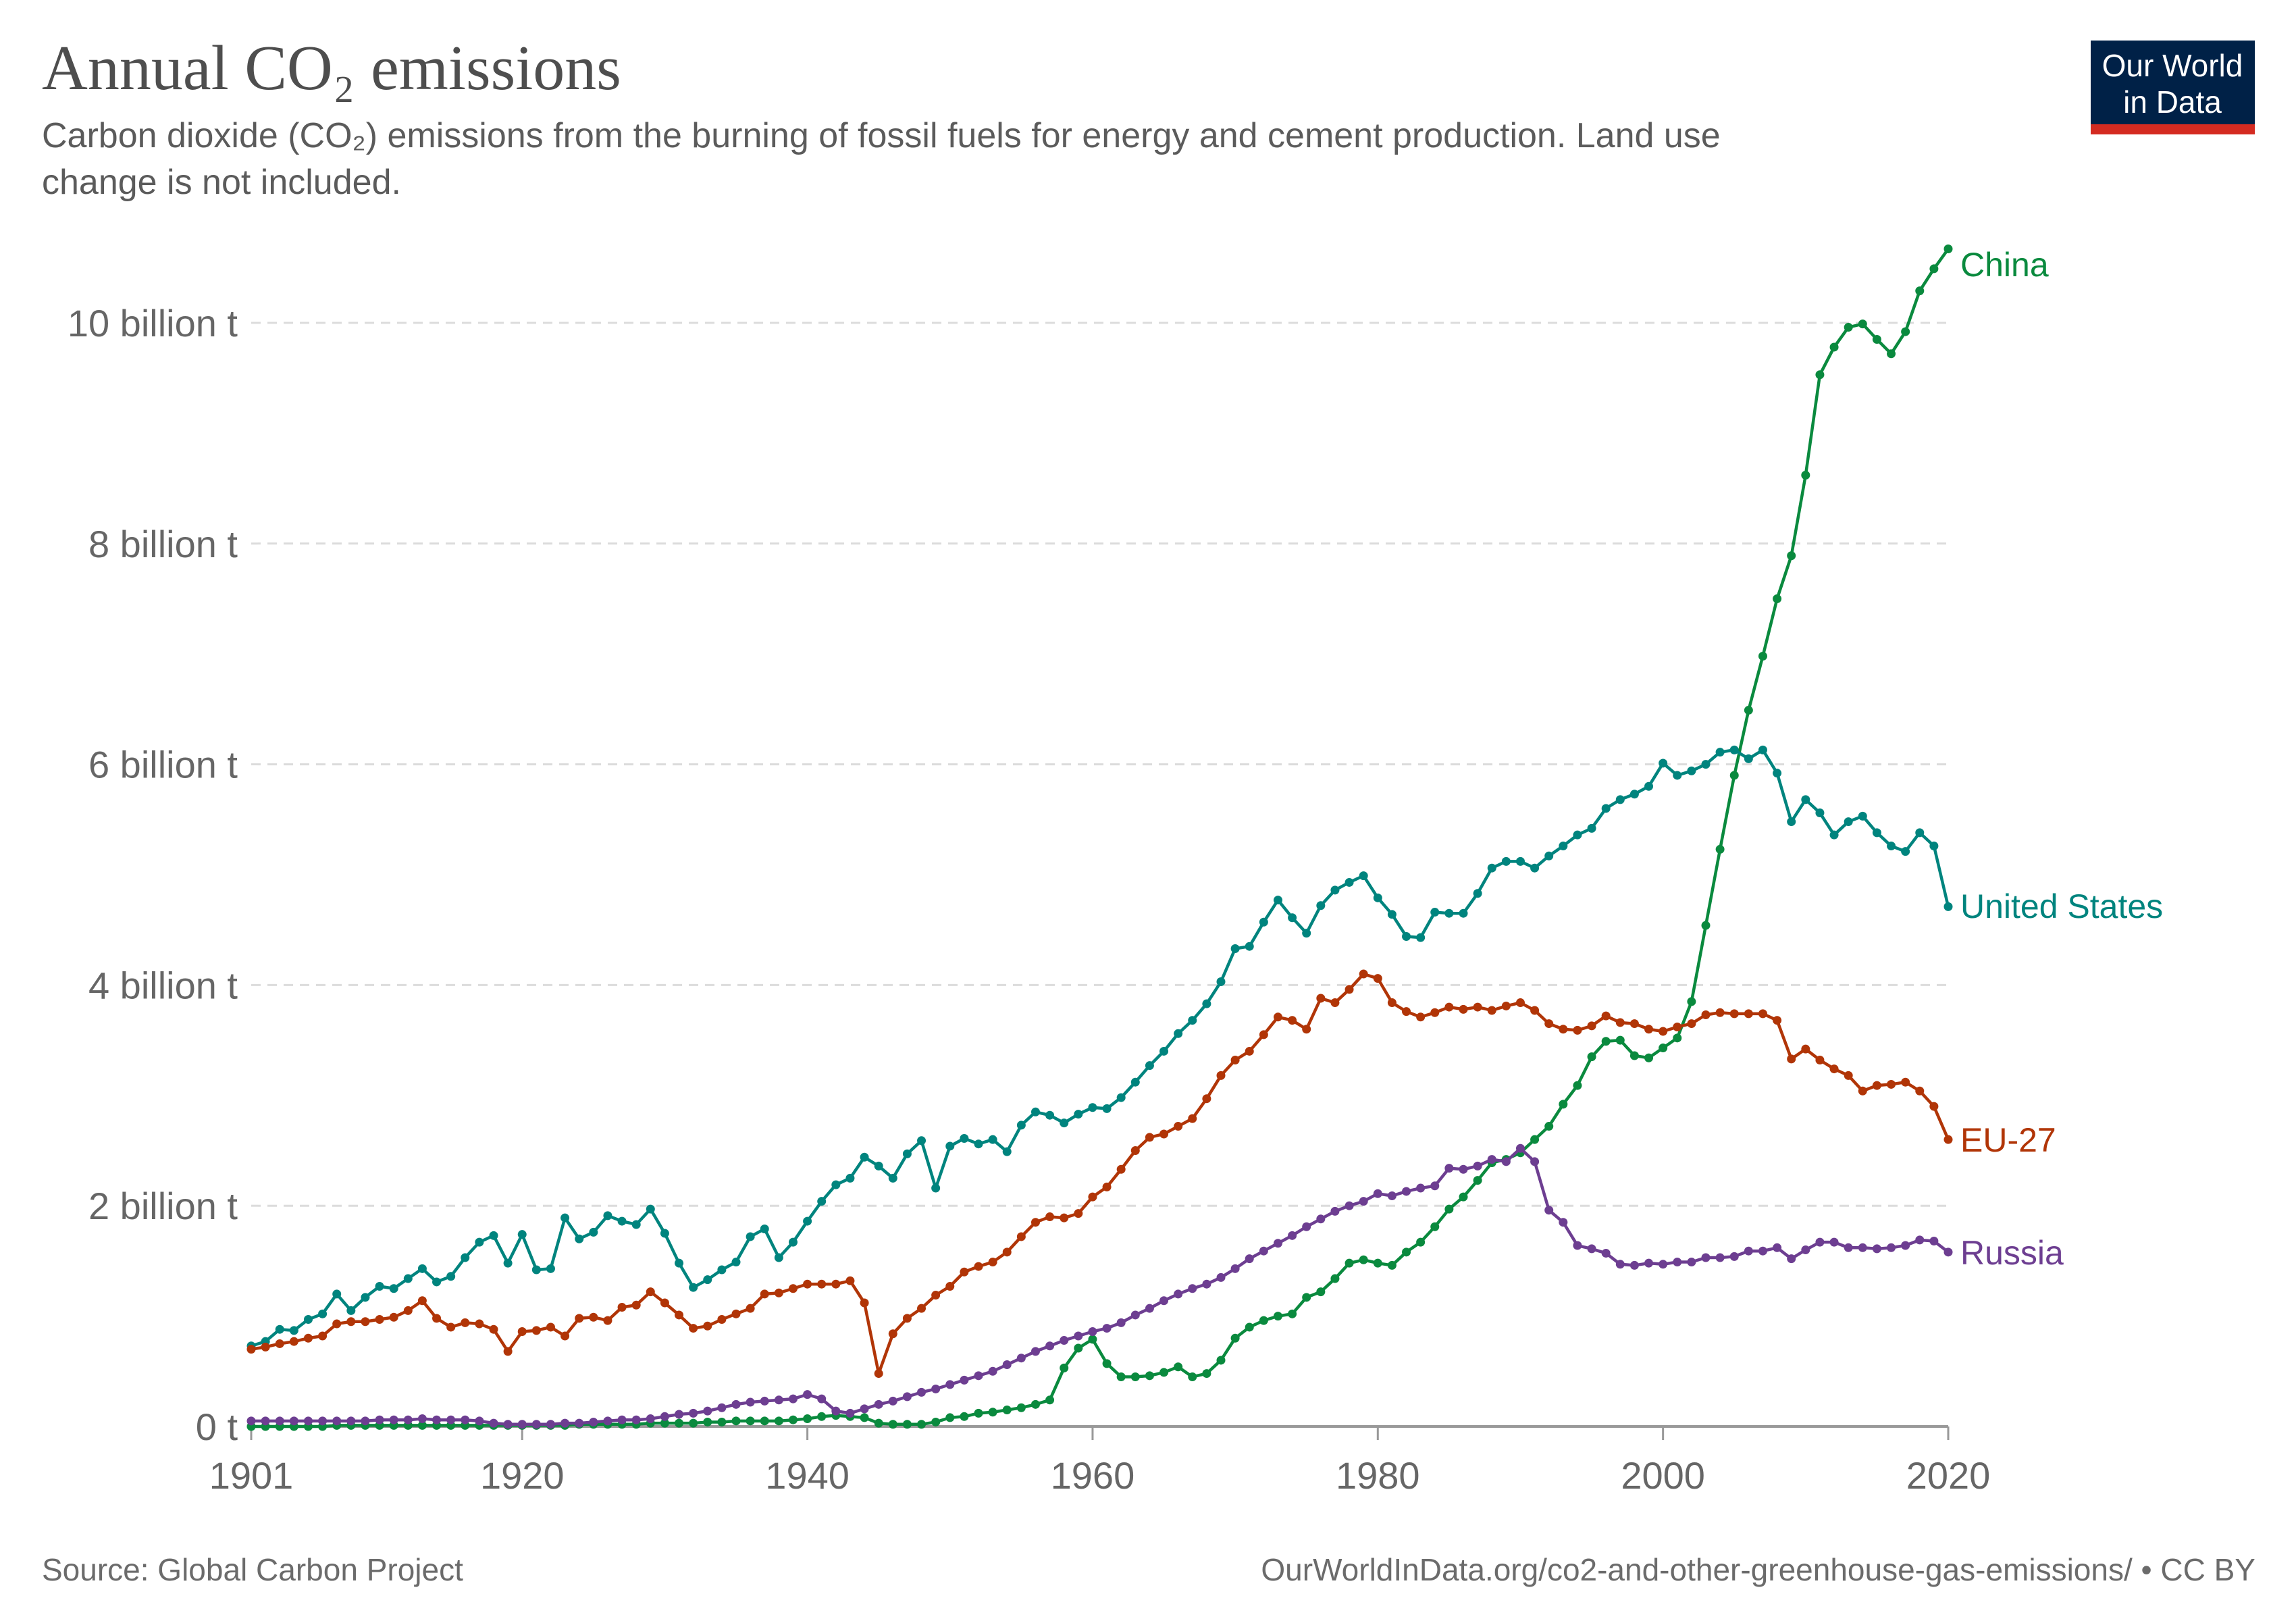  Describe the element at coordinates (252, 1475) in the screenshot. I see `x-tick-label: 1901` at that location.